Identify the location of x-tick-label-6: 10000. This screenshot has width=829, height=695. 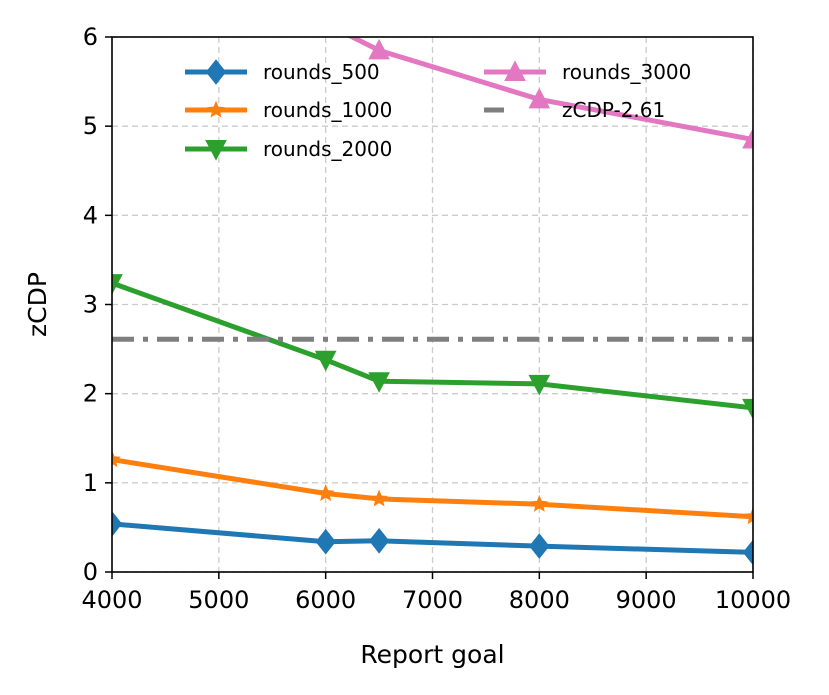
(753, 600).